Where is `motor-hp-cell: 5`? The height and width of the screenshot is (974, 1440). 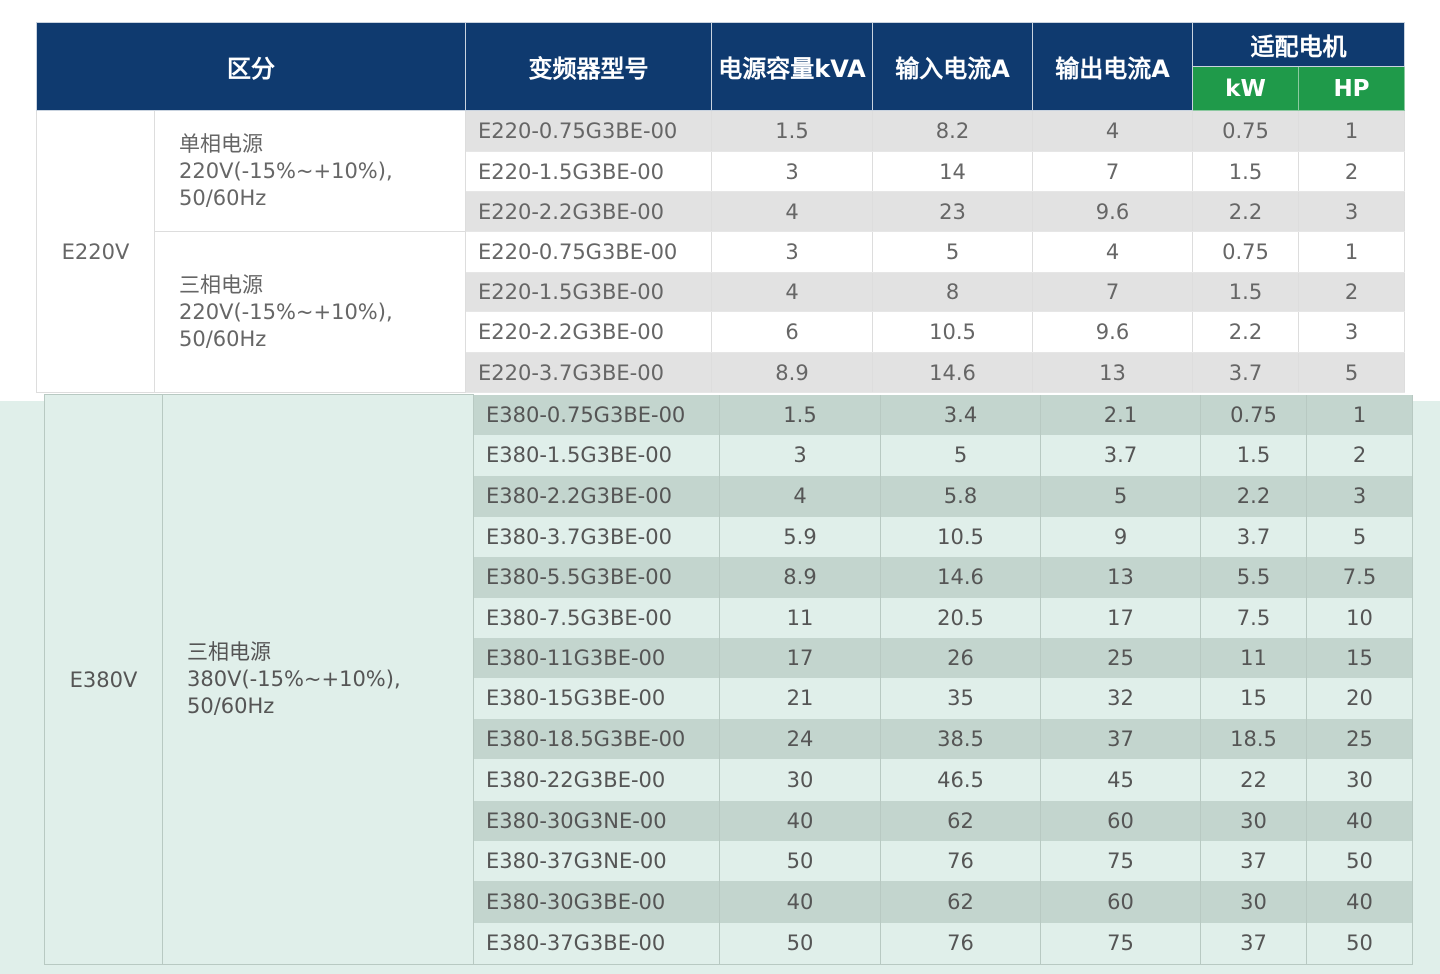 motor-hp-cell: 5 is located at coordinates (1351, 372).